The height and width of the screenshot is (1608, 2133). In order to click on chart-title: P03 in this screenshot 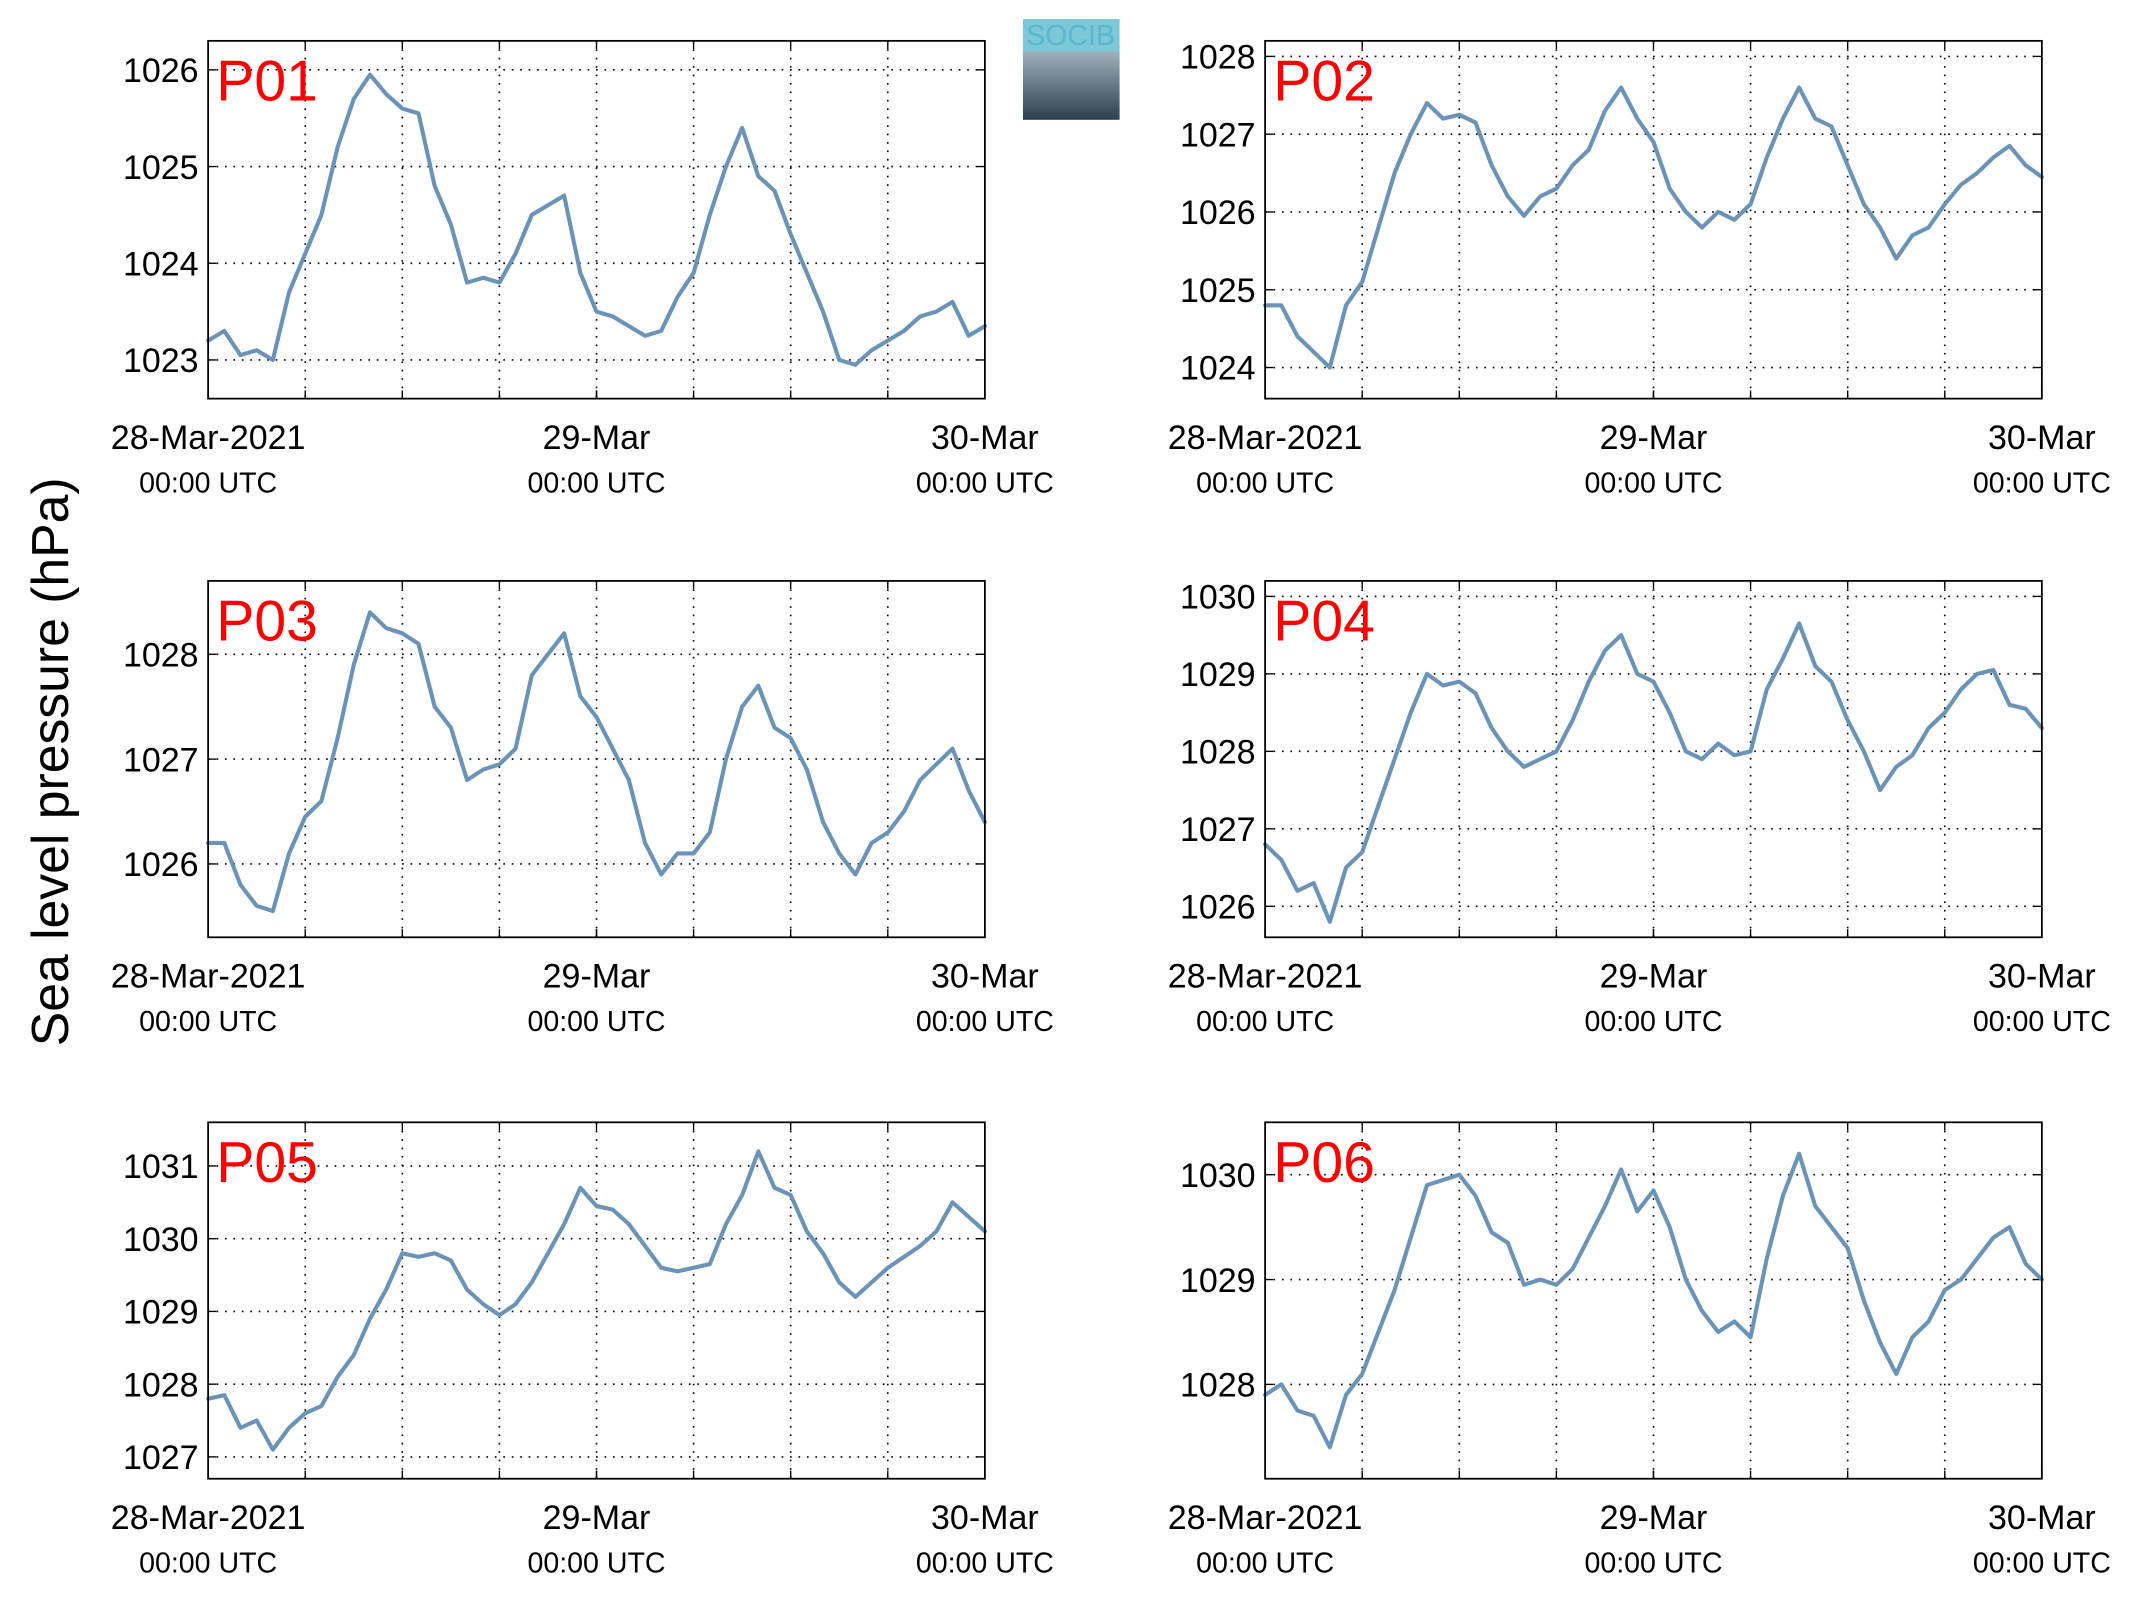, I will do `click(267, 622)`.